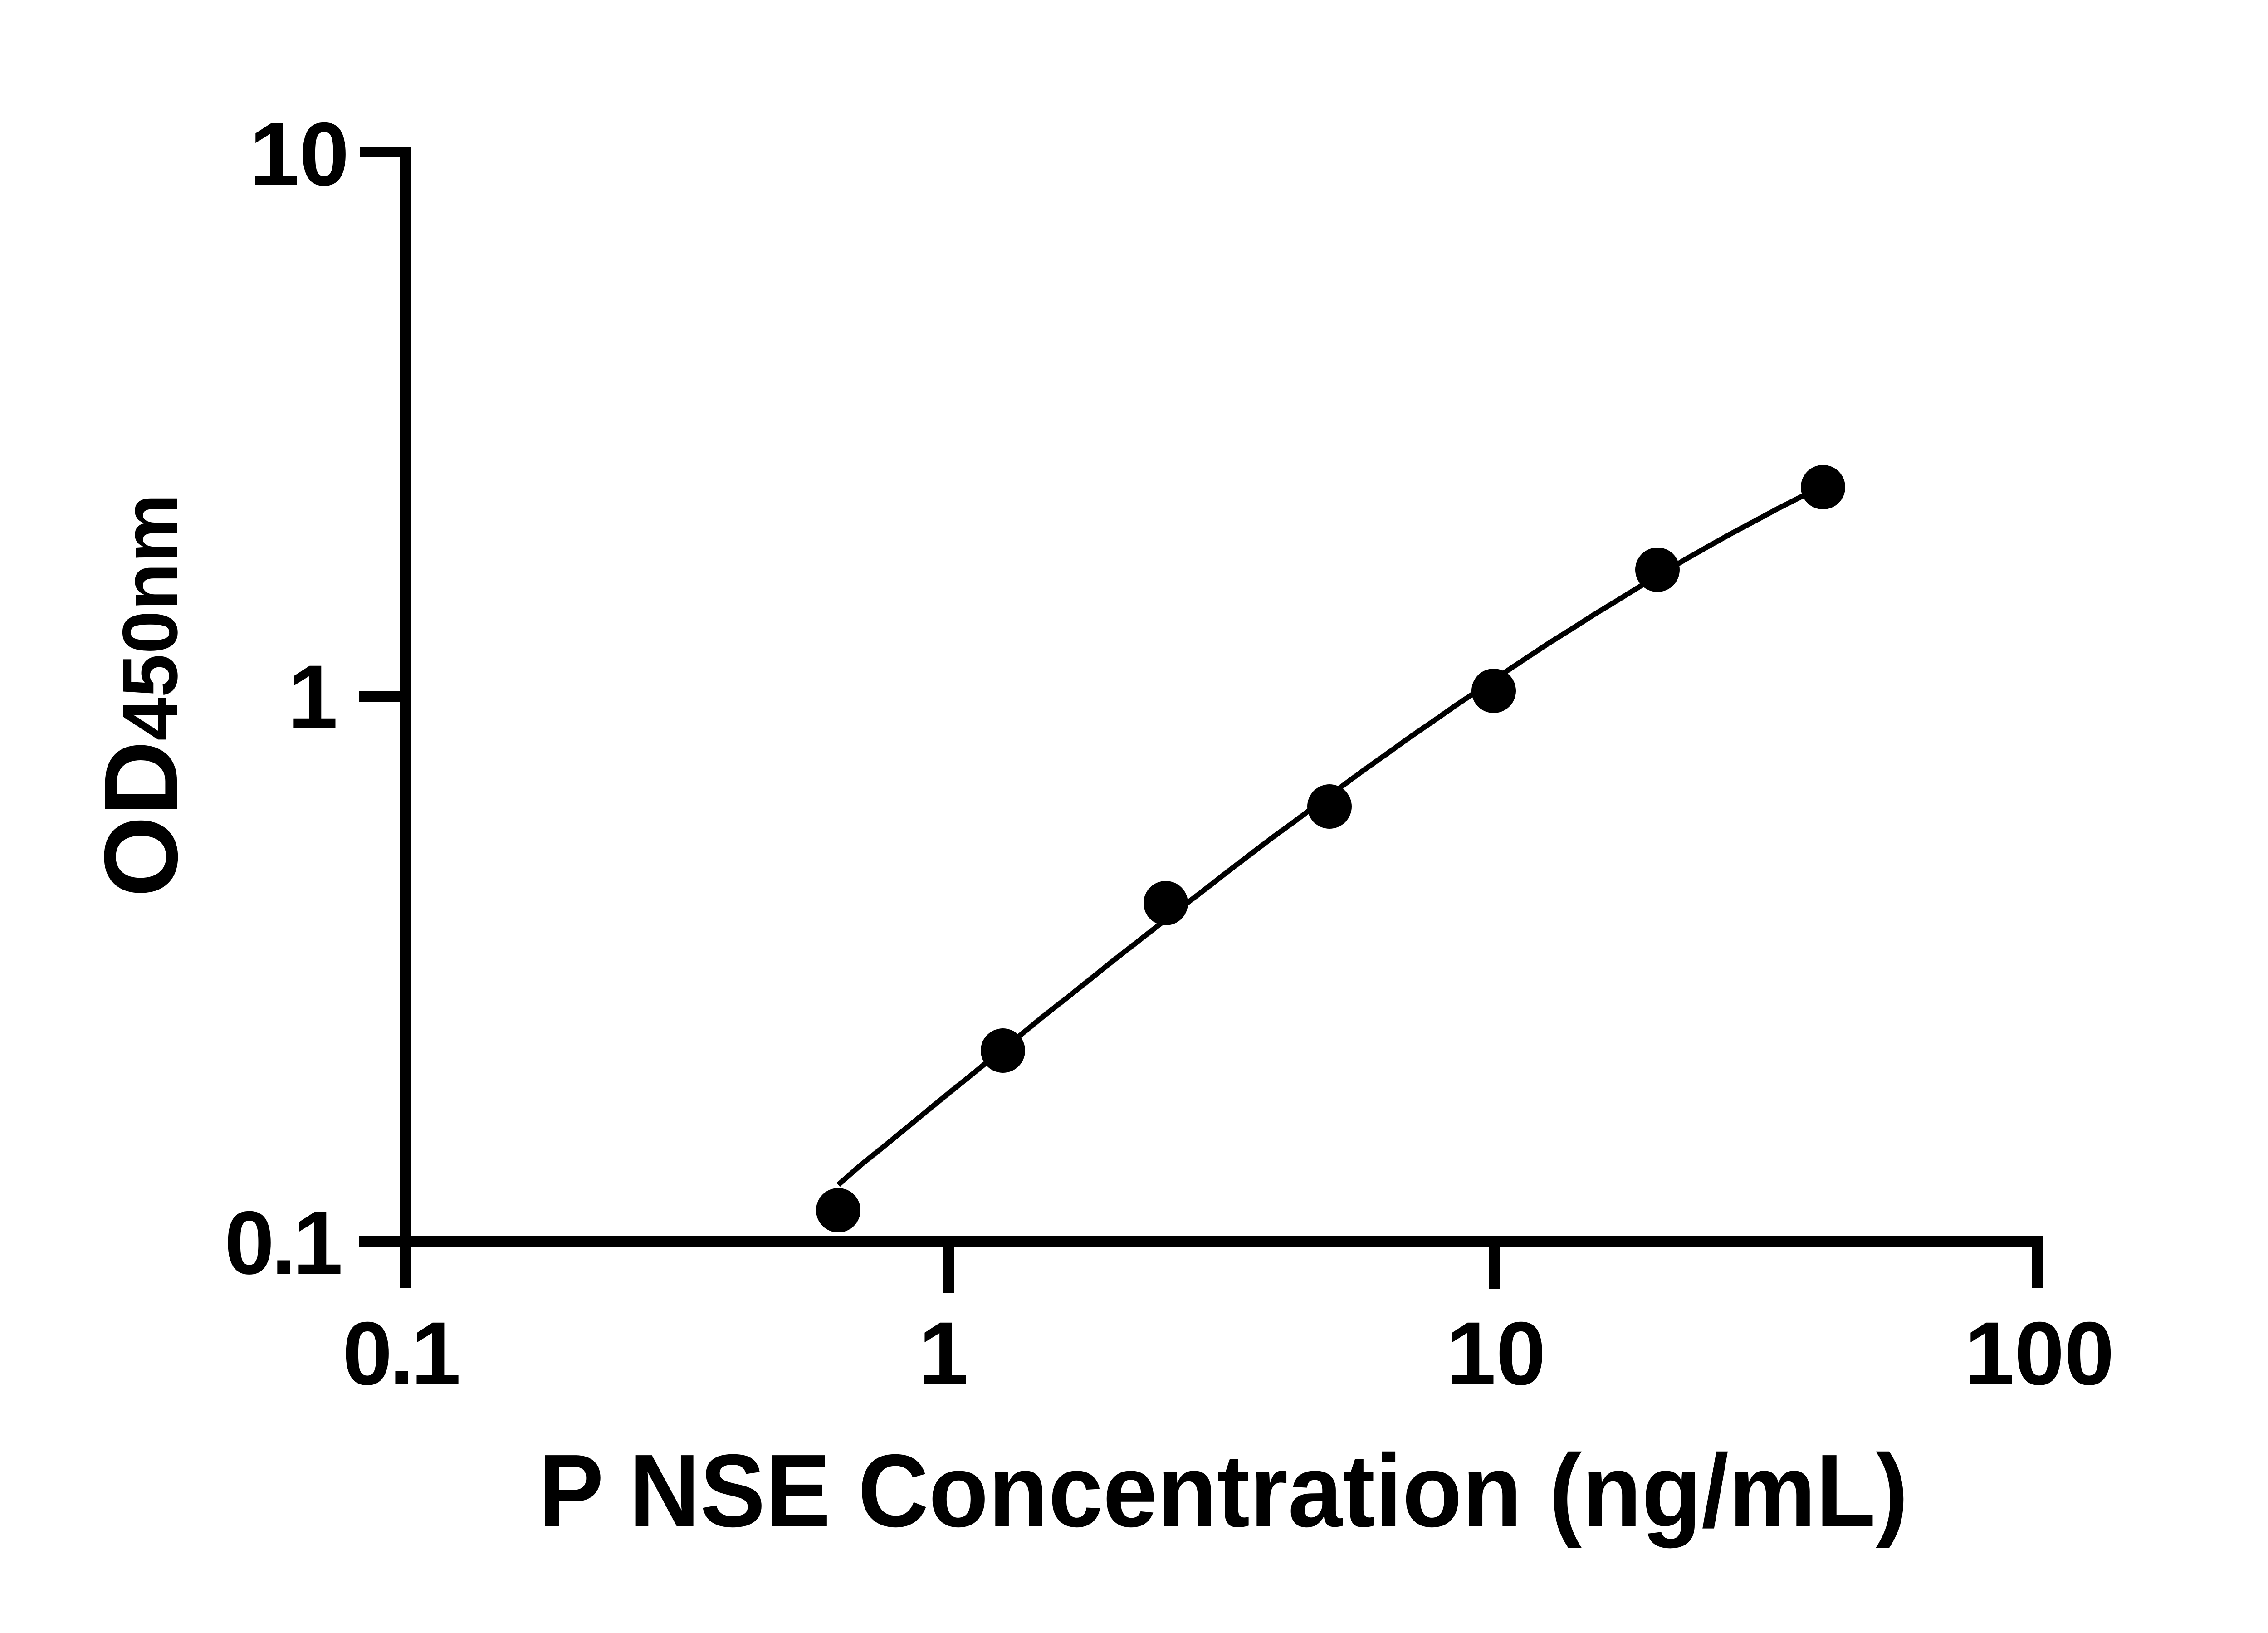 The height and width of the screenshot is (1633, 2268). What do you see at coordinates (141, 695) in the screenshot?
I see `svg-text: OD450nm` at bounding box center [141, 695].